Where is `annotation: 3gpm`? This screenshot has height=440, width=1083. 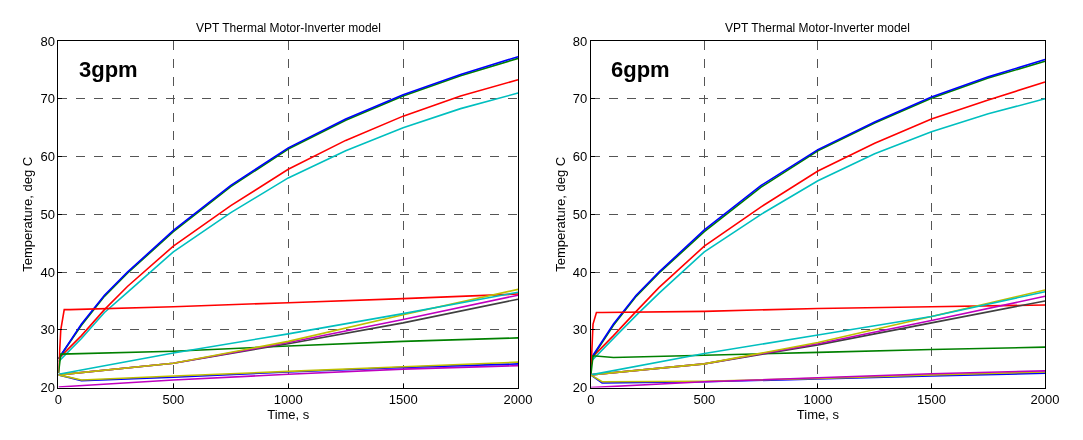
annotation: 3gpm is located at coordinates (108, 69).